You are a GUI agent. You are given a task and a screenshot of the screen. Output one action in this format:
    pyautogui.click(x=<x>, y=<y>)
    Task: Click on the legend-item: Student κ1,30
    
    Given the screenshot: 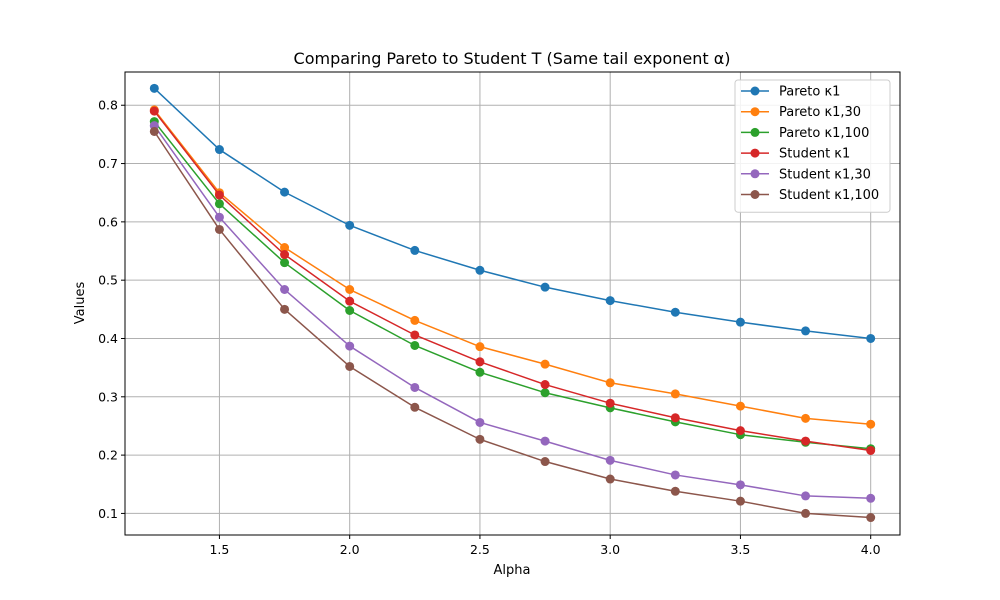 What is the action you would take?
    pyautogui.click(x=806, y=174)
    